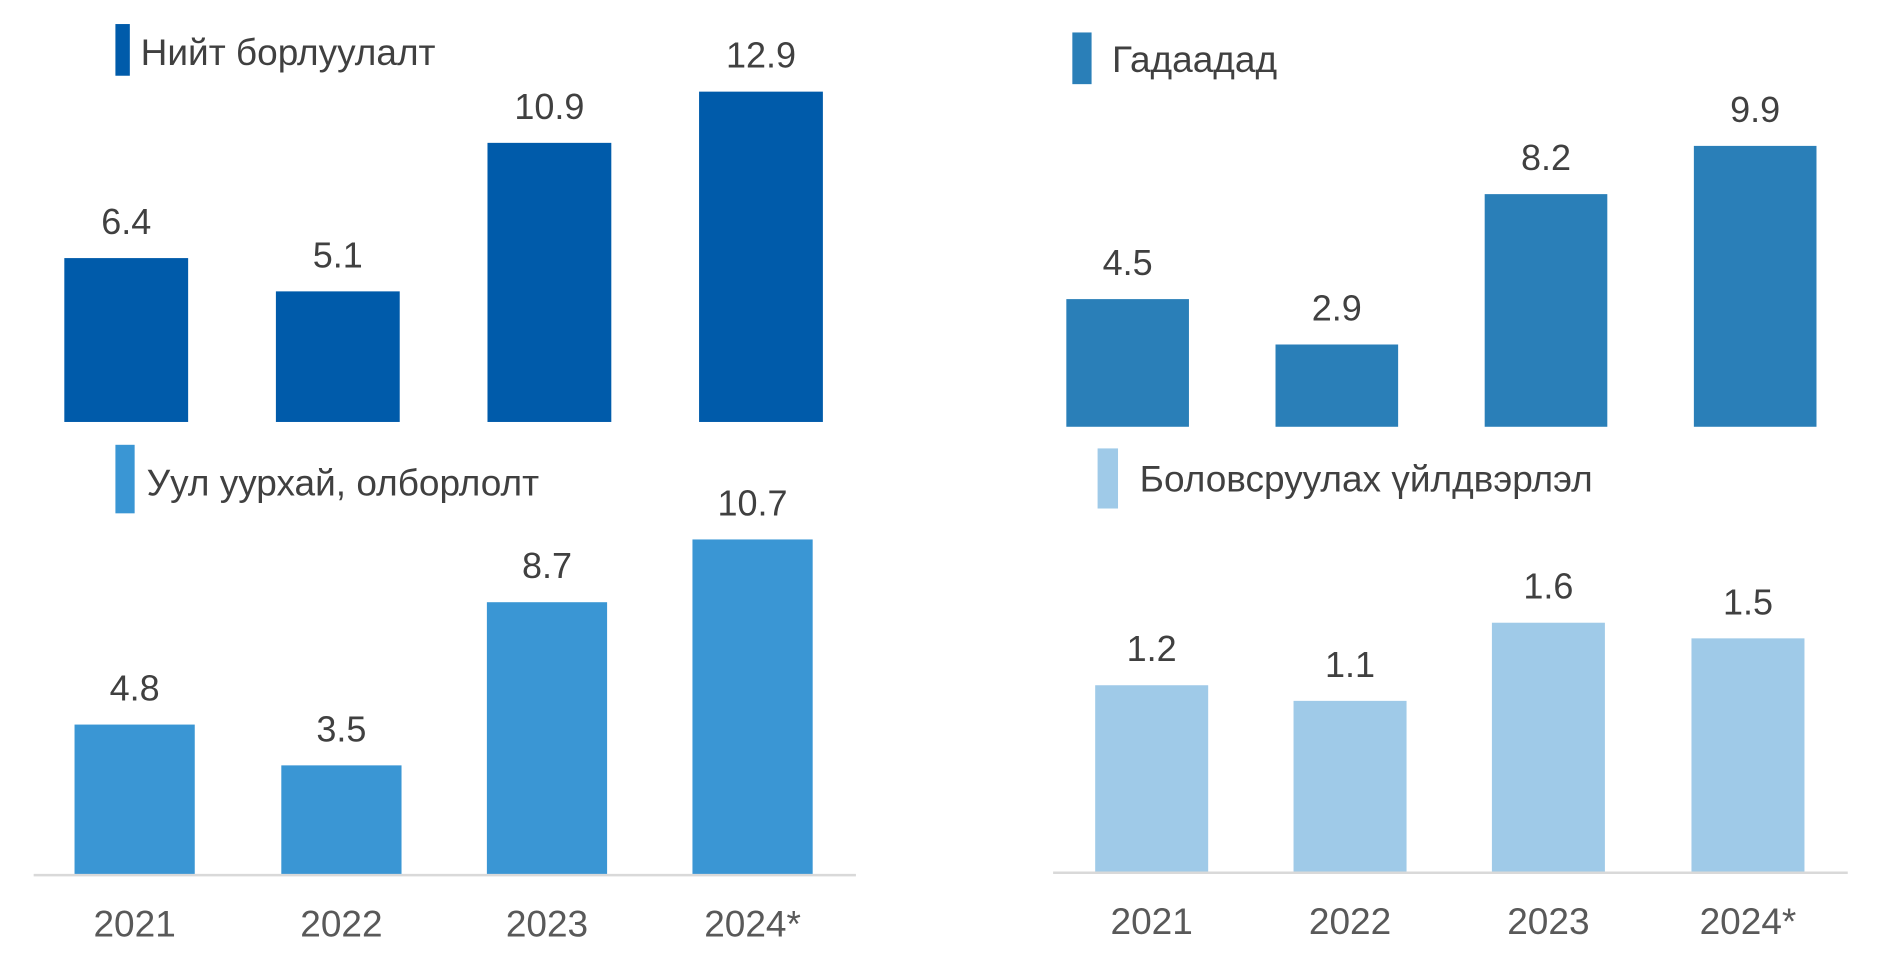 This screenshot has width=1879, height=960. Describe the element at coordinates (1194, 59) in the screenshot. I see `chart2-title: Гадаадад` at that location.